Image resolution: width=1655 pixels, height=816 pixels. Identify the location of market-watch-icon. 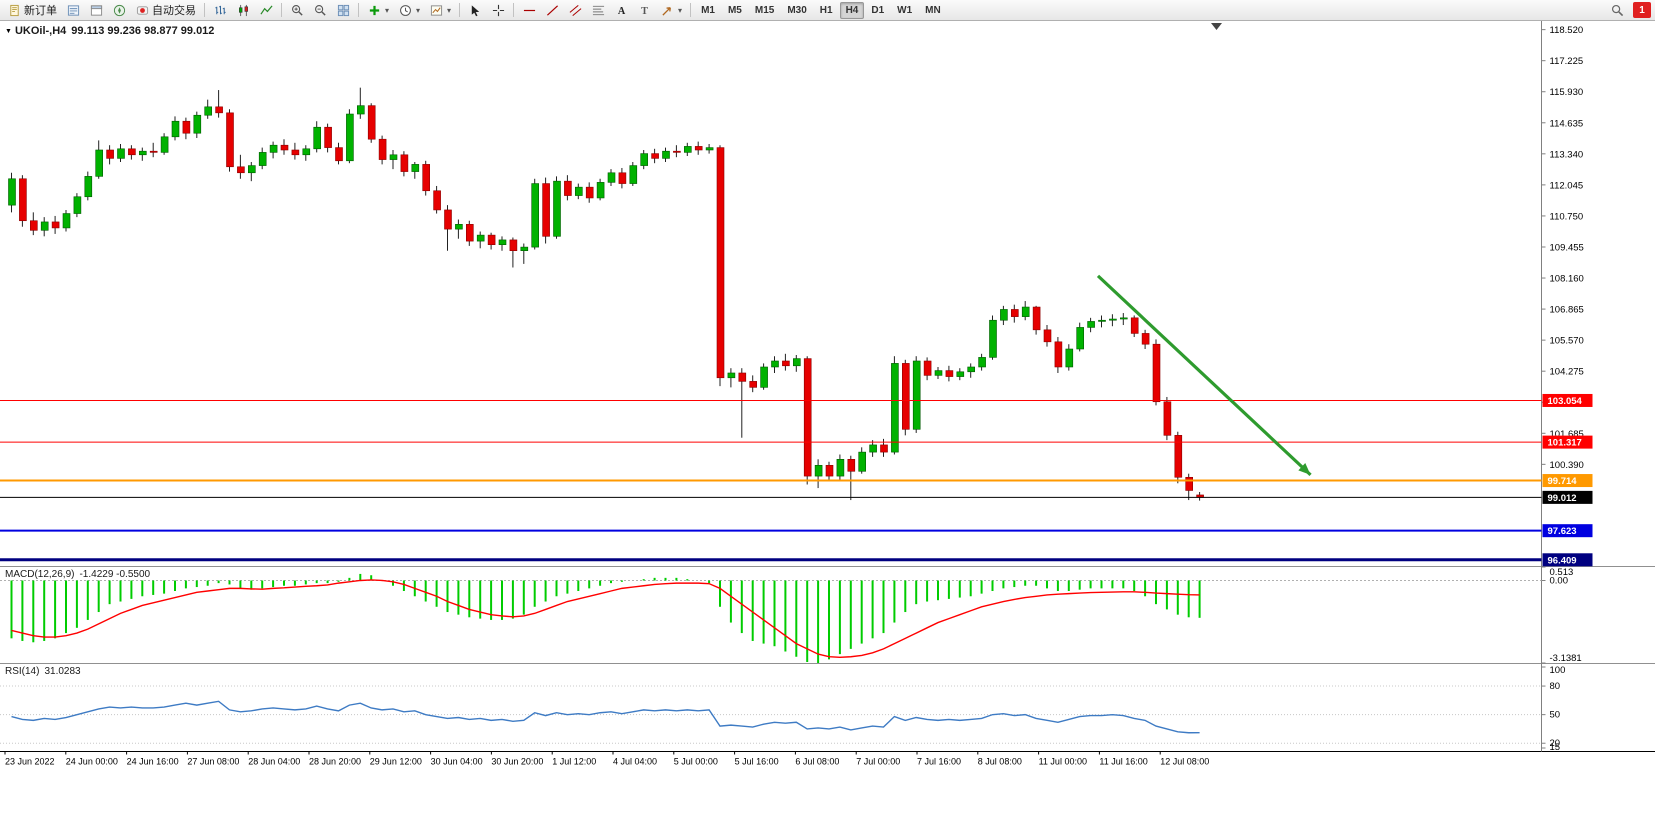
(73, 10).